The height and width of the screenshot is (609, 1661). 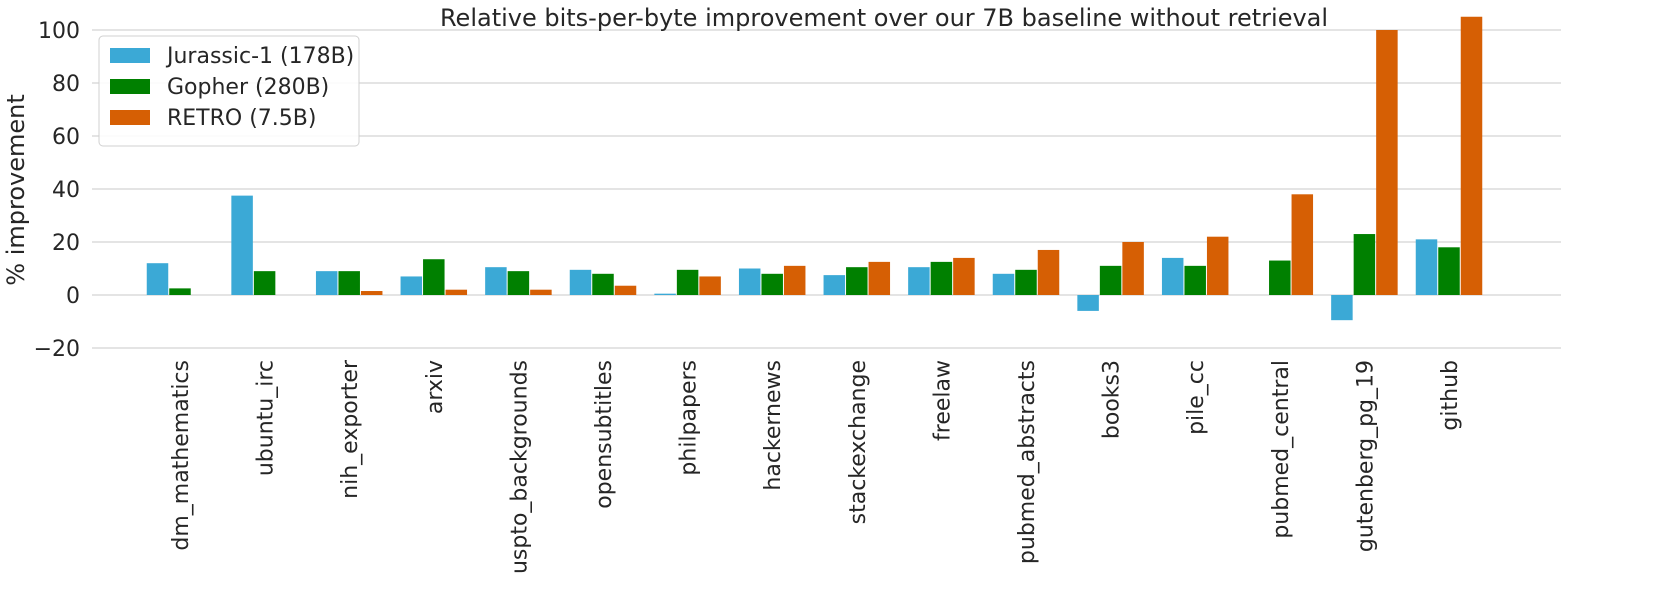 What do you see at coordinates (66, 137) in the screenshot?
I see `y-tick-label: 60` at bounding box center [66, 137].